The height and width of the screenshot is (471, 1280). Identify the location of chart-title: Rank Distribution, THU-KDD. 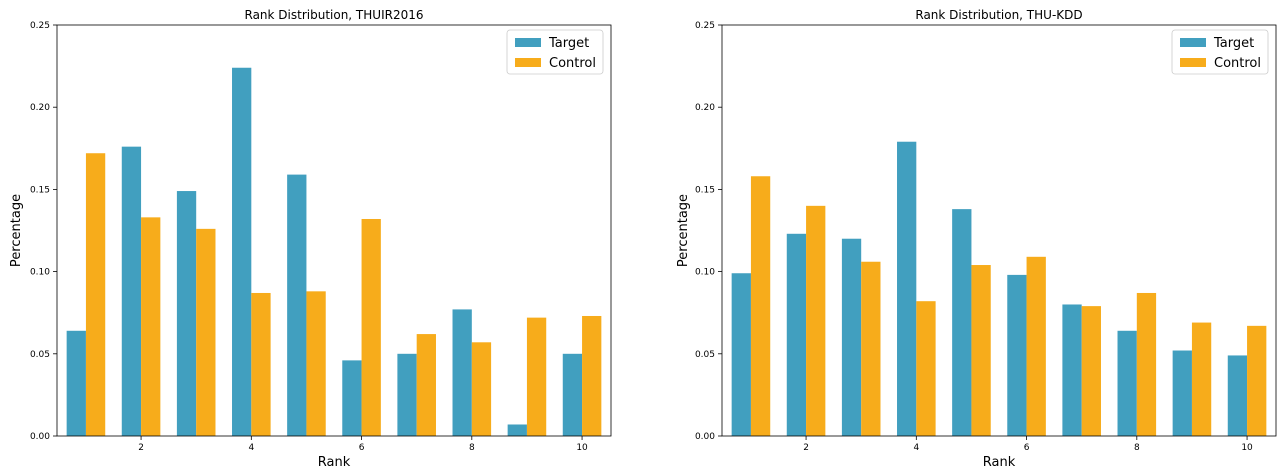
(998, 15).